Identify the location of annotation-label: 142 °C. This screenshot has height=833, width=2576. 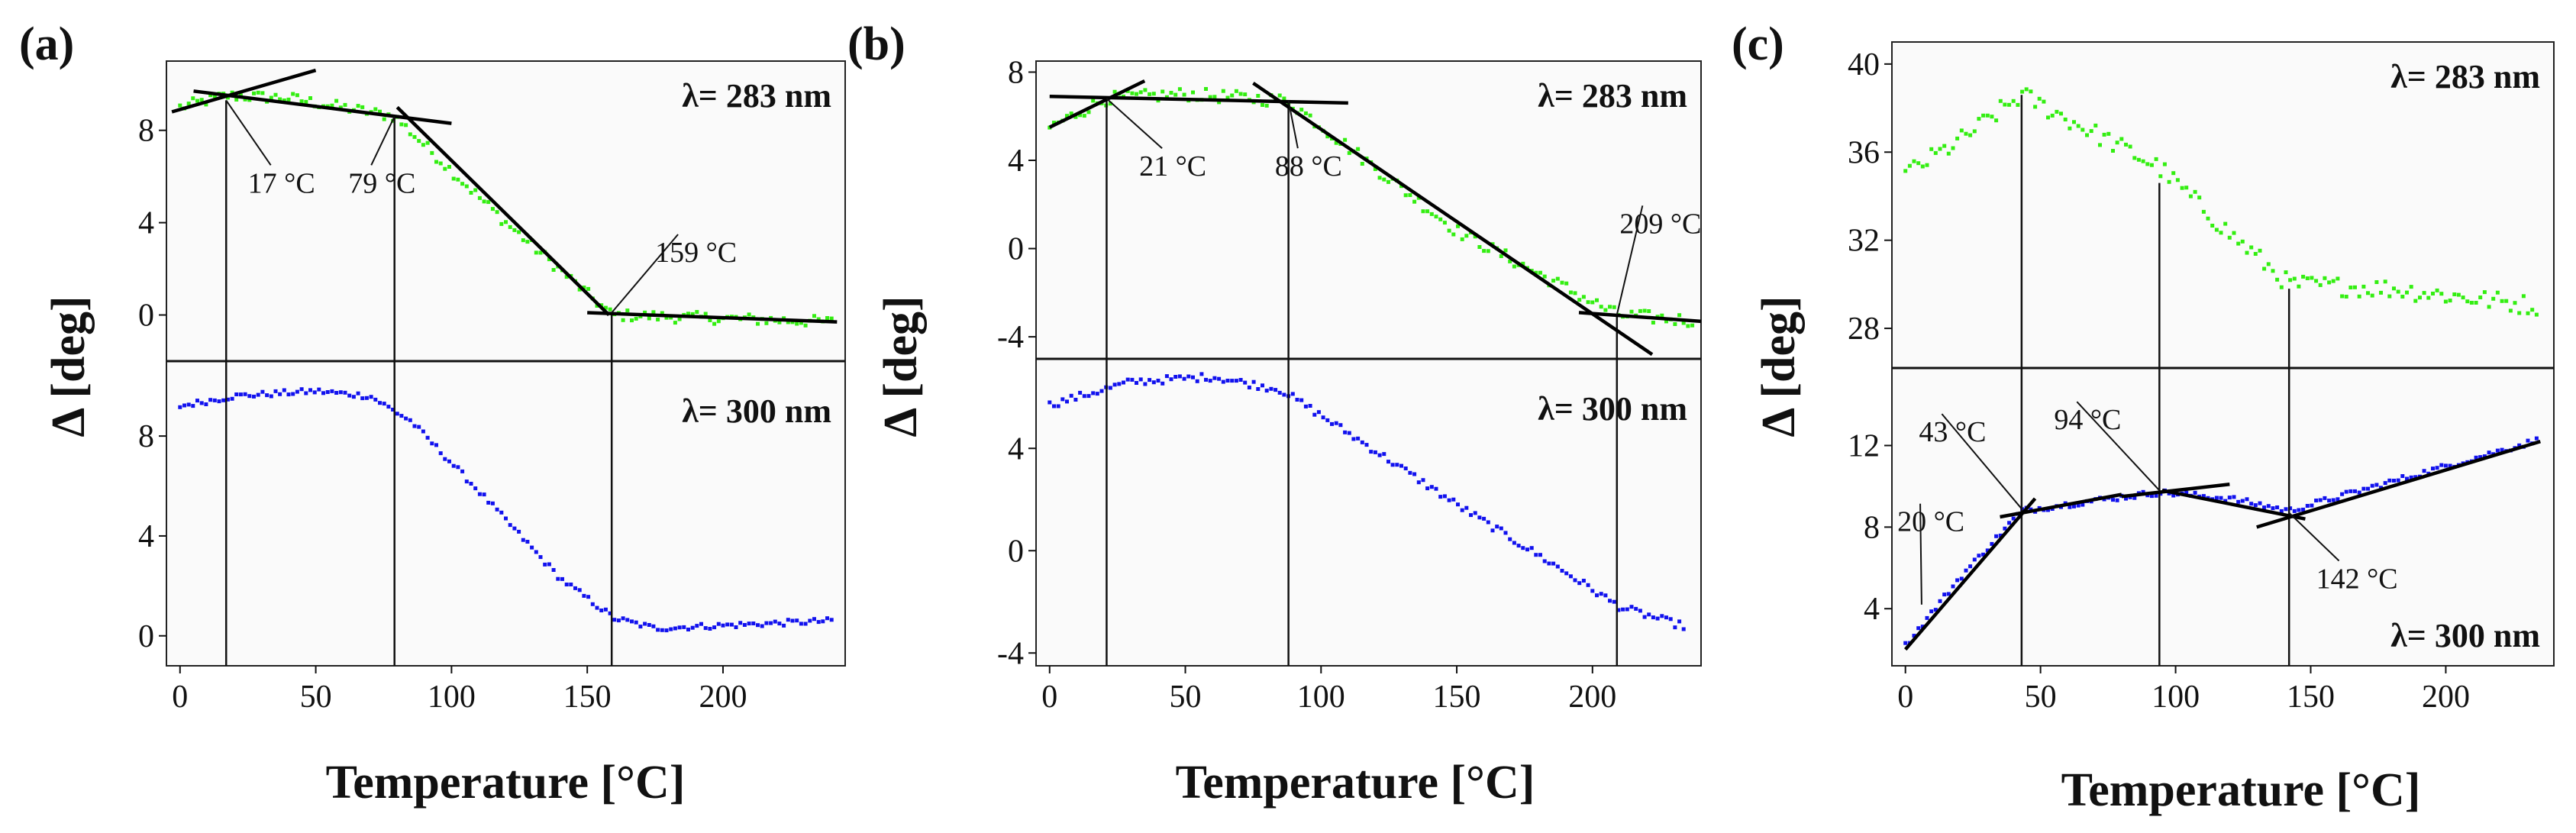
(2357, 579).